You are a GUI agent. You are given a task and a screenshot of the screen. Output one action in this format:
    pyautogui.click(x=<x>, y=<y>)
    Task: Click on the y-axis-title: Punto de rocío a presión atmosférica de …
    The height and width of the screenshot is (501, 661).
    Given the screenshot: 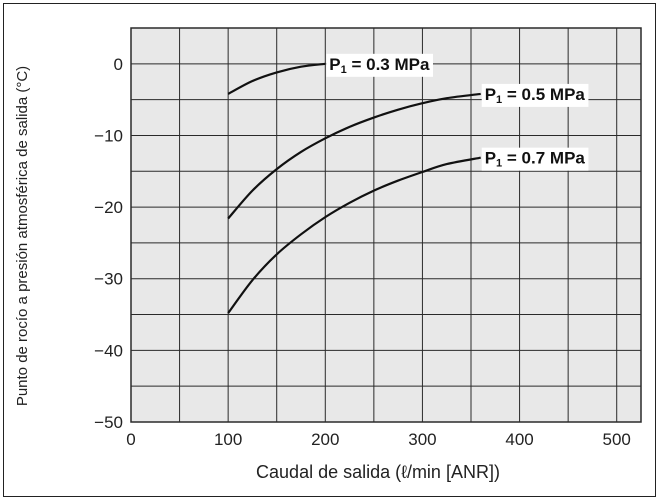 What is the action you would take?
    pyautogui.click(x=22, y=236)
    